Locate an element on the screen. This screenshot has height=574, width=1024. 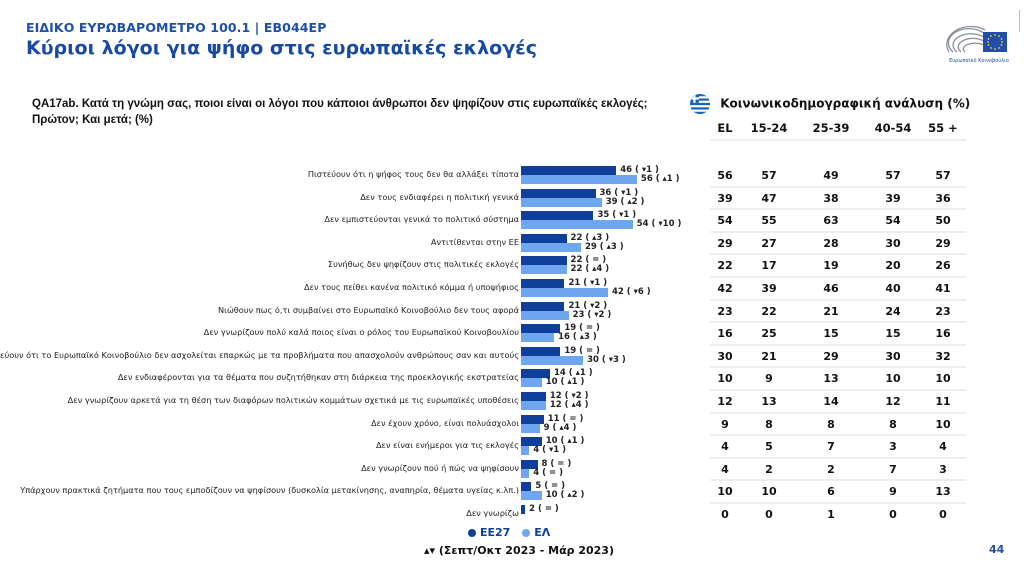
category-label: Δεν γνωρίζουν πού ή πώς να ψηφίσουν is located at coordinates (440, 467).